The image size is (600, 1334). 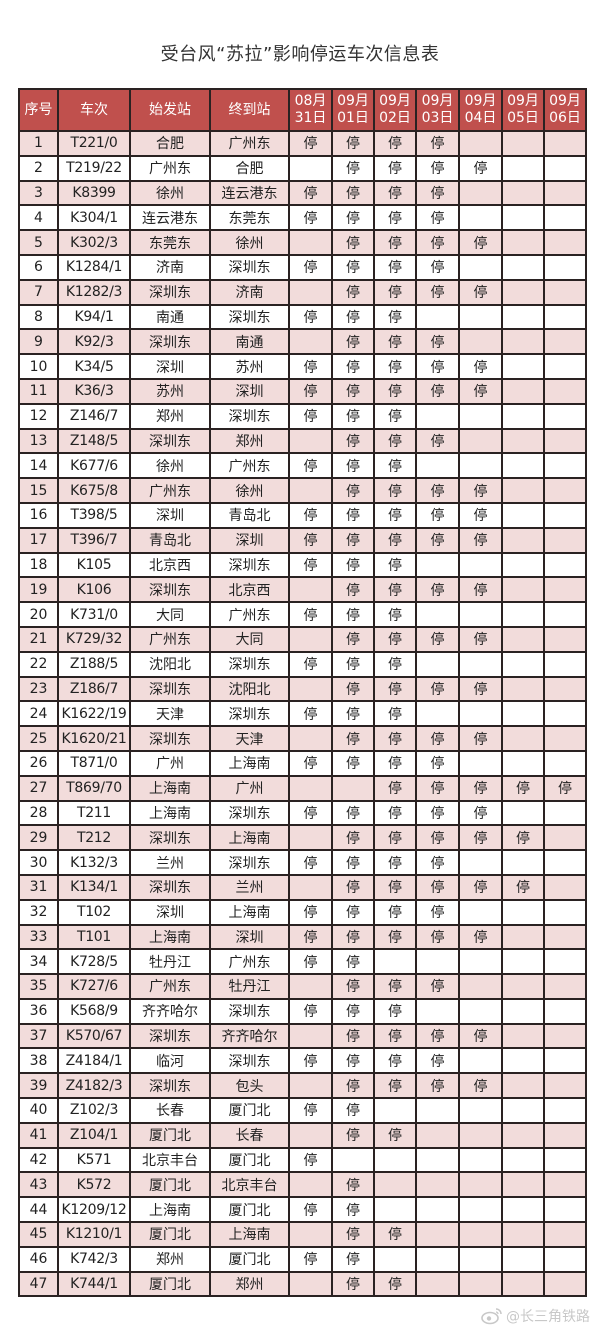 What do you see at coordinates (94, 912) in the screenshot?
I see `cell-train: T102` at bounding box center [94, 912].